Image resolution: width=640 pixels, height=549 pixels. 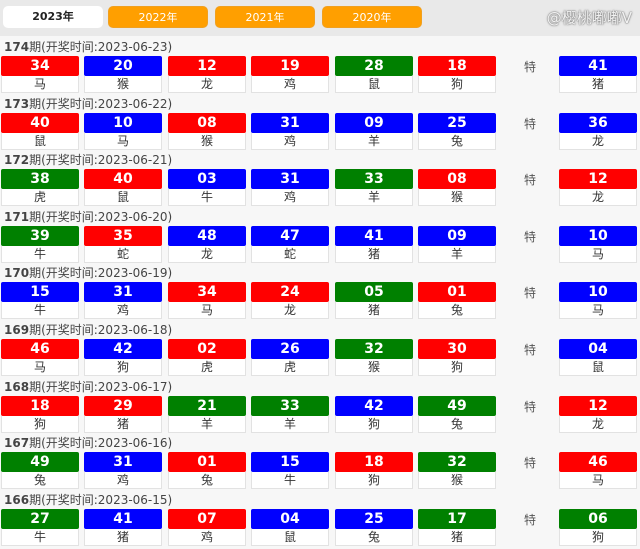 I want to click on draw-title: 171期(开奖时间:2023-06-20), so click(x=88, y=217).